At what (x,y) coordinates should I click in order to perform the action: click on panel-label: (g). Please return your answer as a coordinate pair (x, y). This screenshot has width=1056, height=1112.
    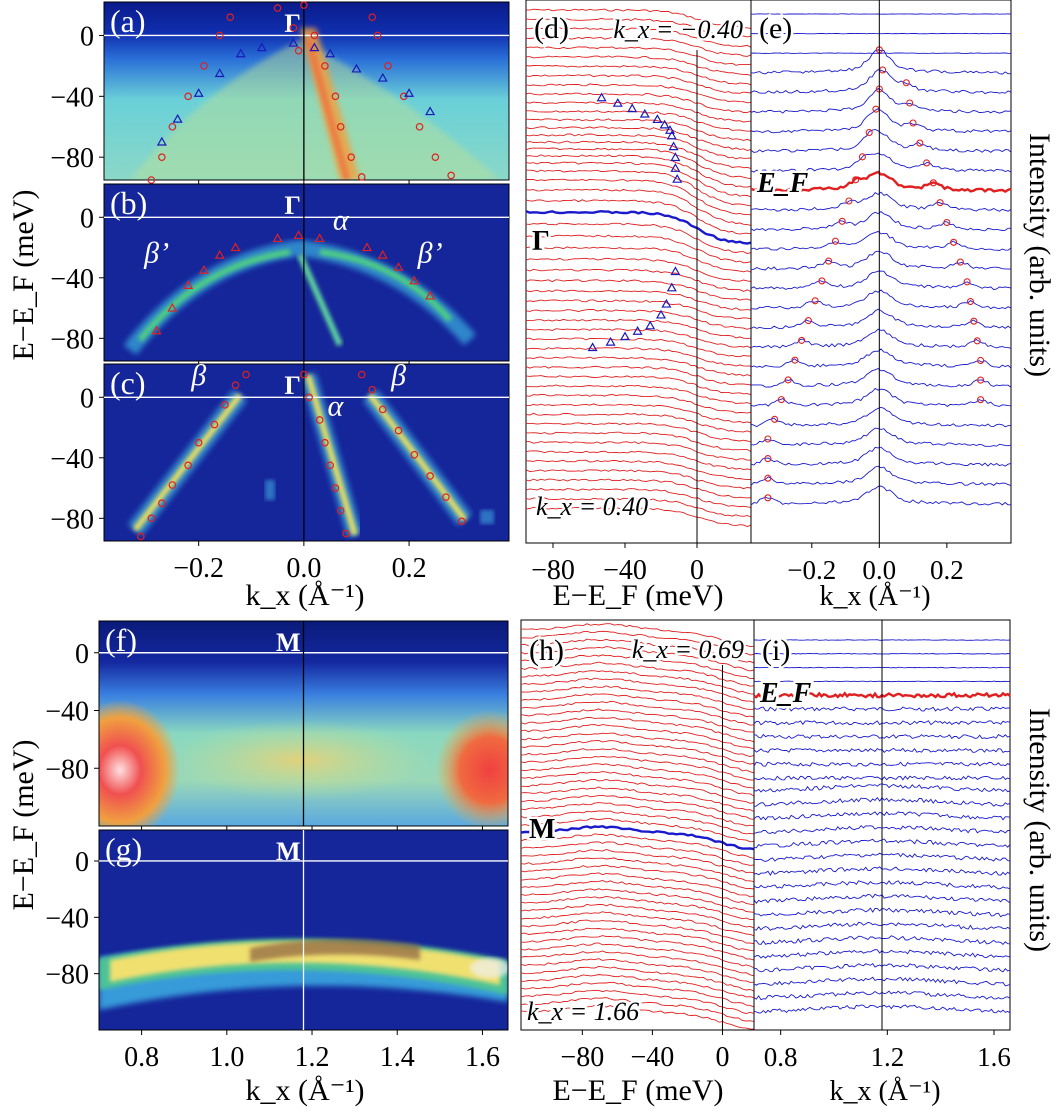
    Looking at the image, I should click on (123, 849).